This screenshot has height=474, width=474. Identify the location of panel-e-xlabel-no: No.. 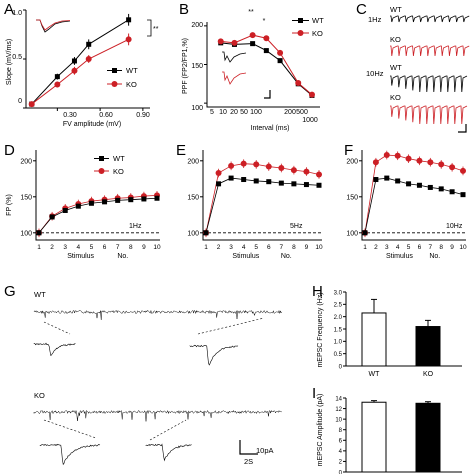
(286, 256).